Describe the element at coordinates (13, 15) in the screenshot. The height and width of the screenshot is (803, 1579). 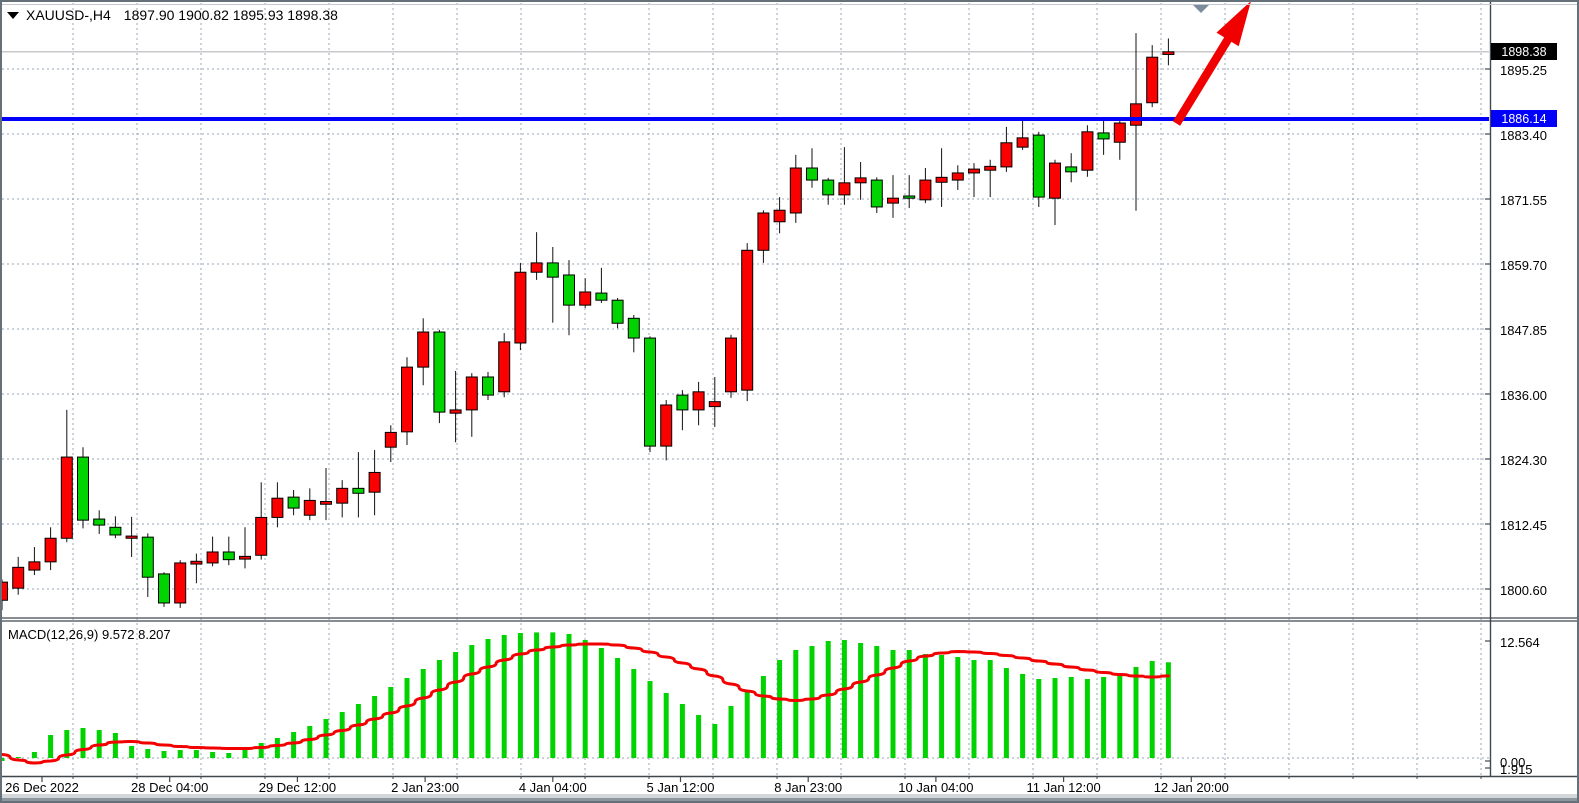
I see `symbol-dropdown-icon` at that location.